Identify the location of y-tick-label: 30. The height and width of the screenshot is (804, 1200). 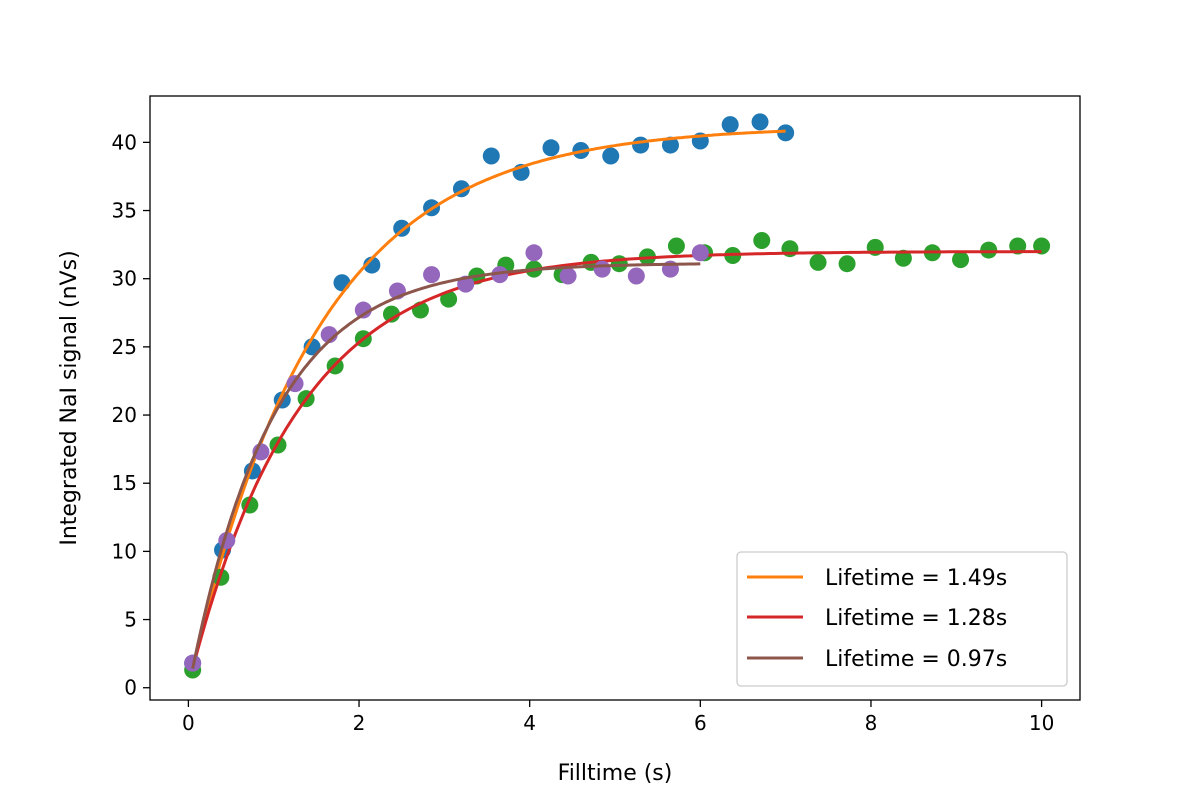
(124, 279).